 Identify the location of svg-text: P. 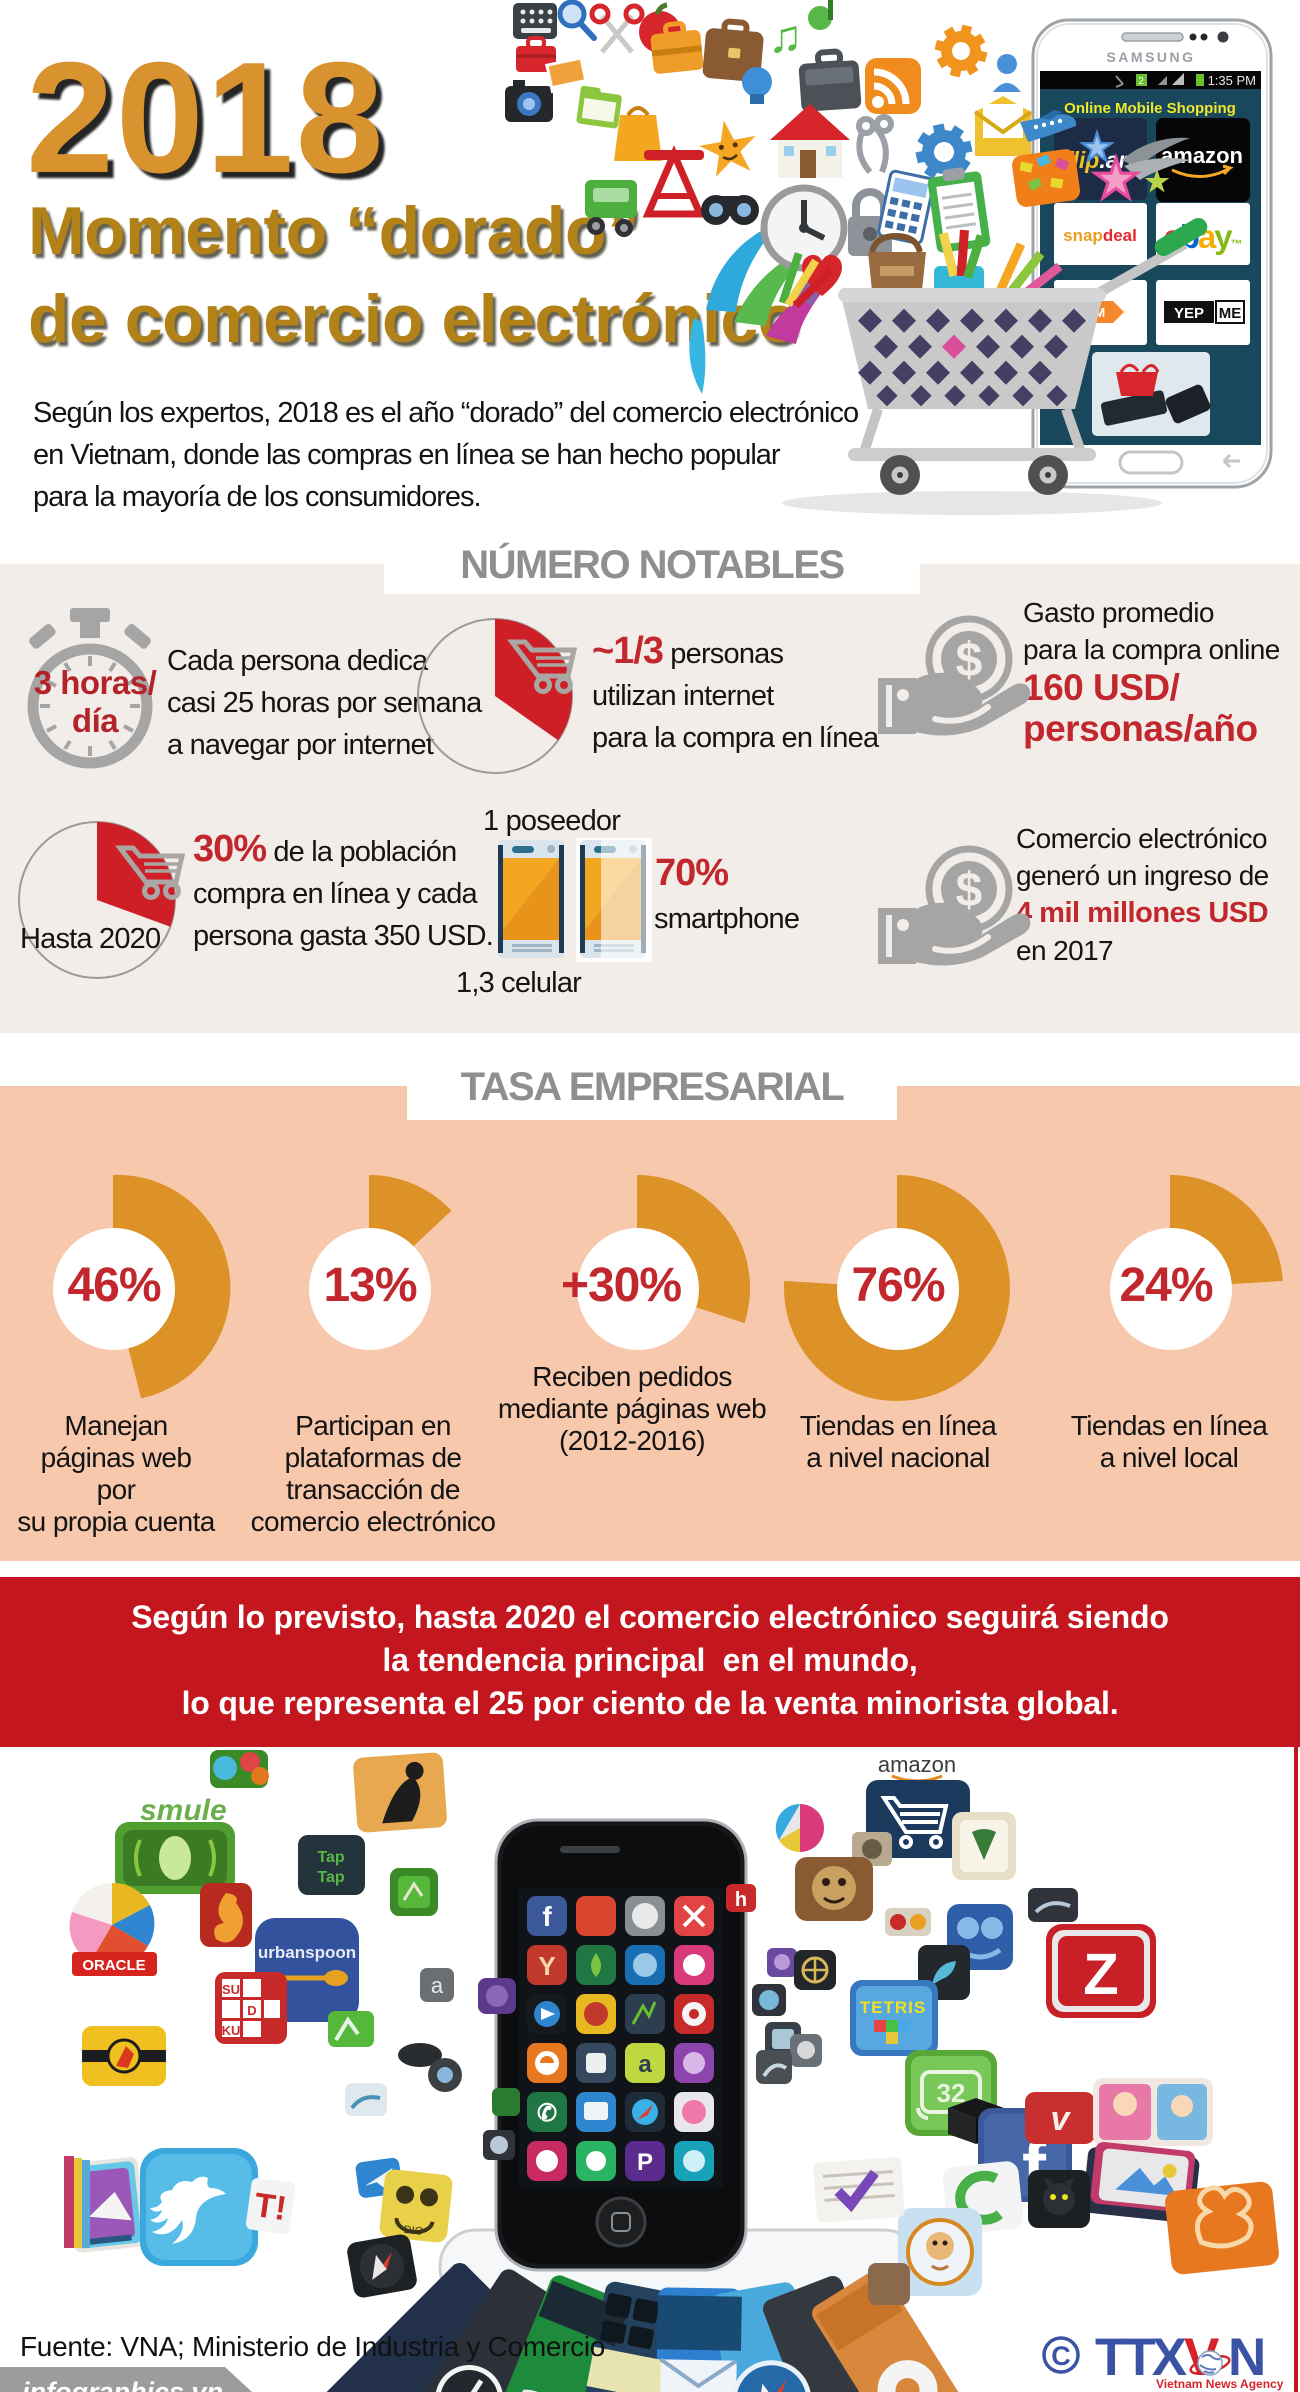
(645, 2162).